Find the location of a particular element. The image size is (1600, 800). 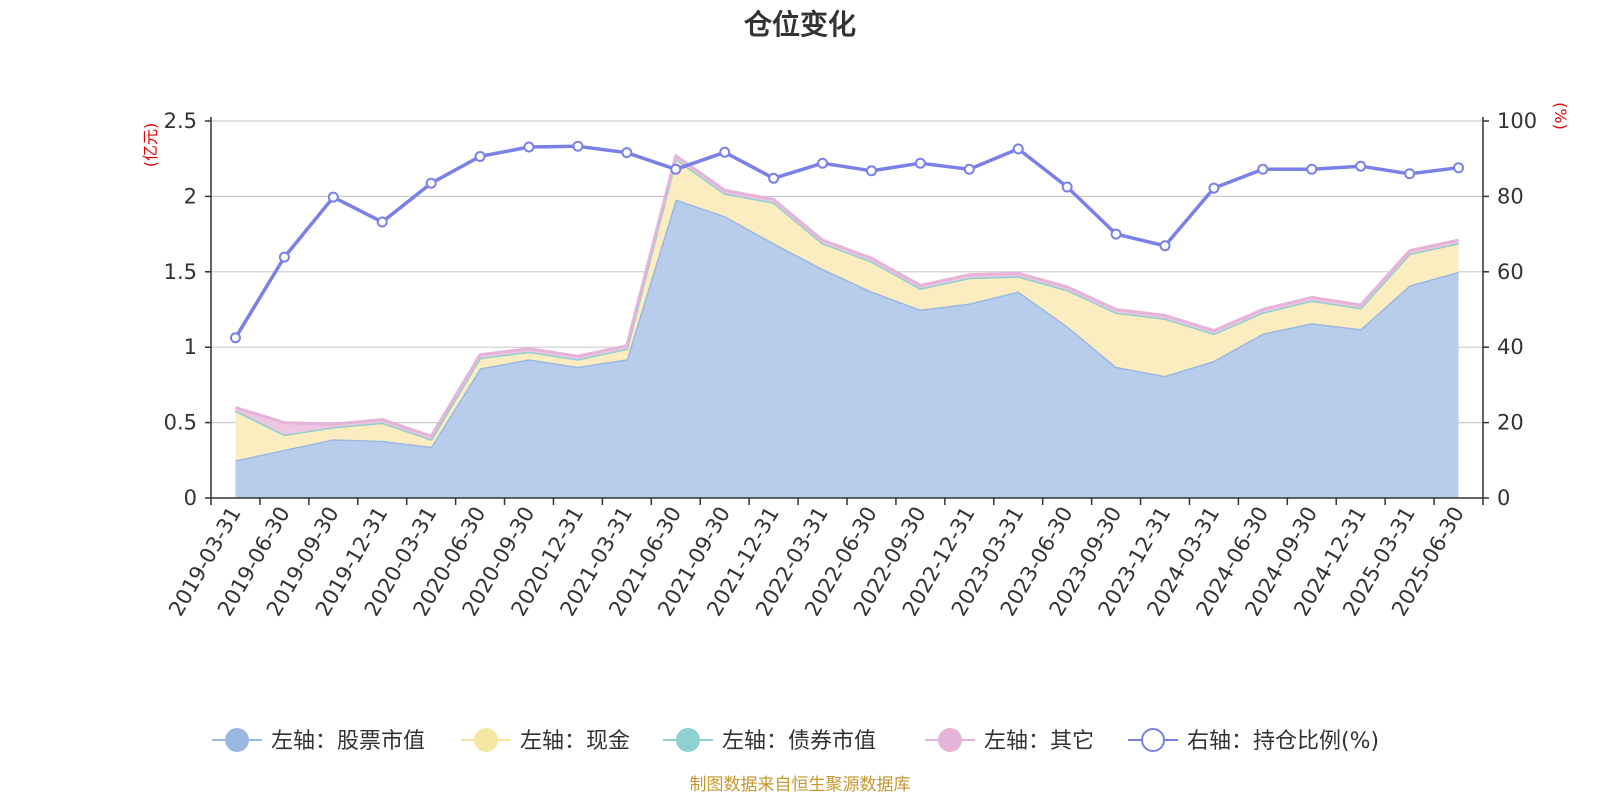

legend-item: 左轴：债券市值 is located at coordinates (769, 741).